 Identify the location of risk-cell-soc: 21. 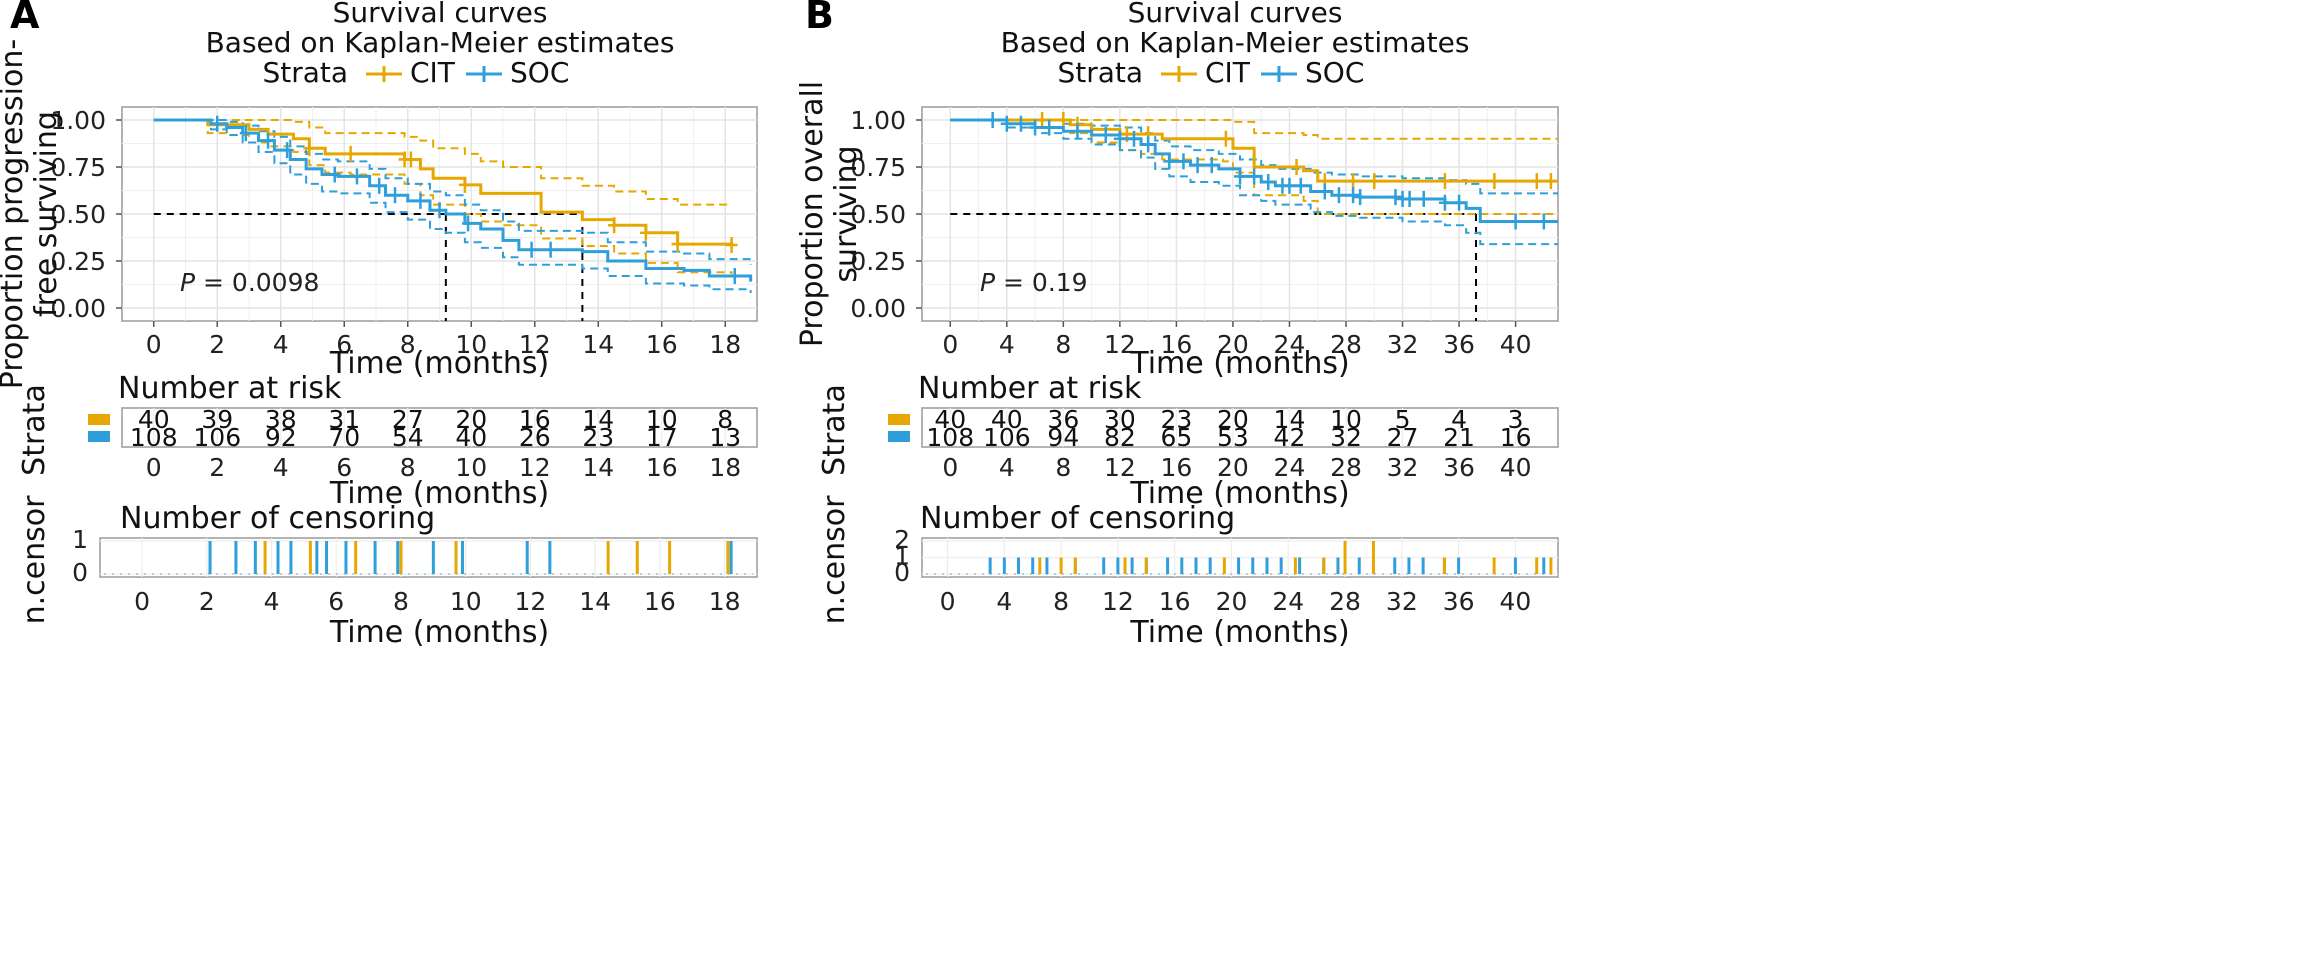
(1459, 437).